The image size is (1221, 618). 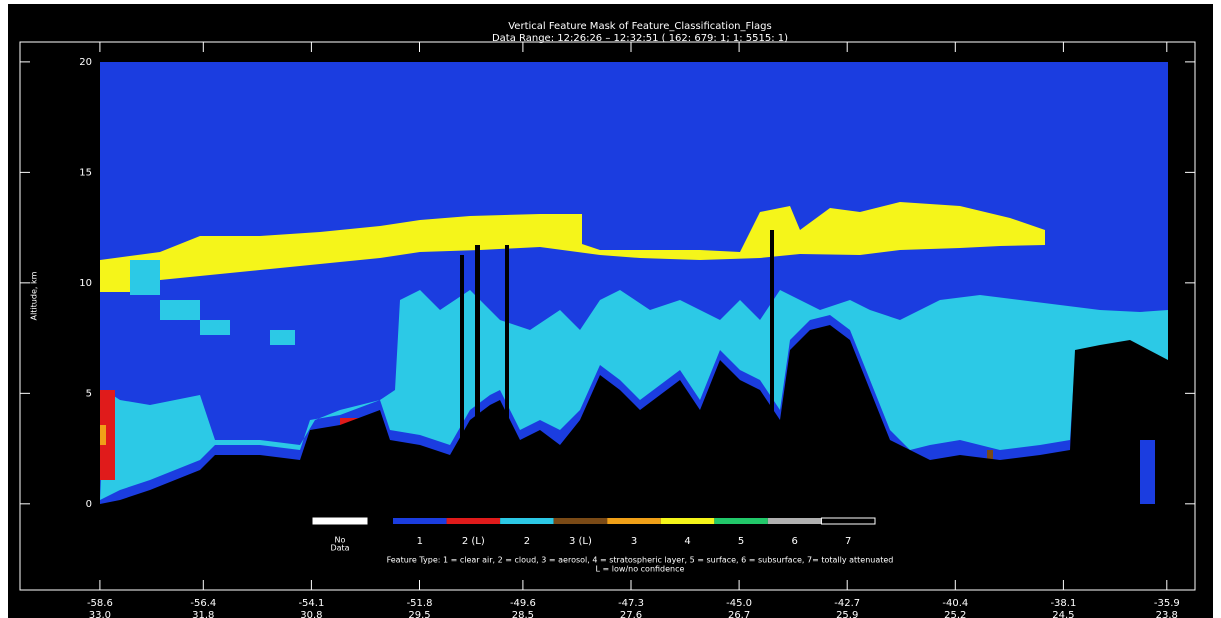 What do you see at coordinates (523, 614) in the screenshot?
I see `x-tick-label-longitude: 28.5` at bounding box center [523, 614].